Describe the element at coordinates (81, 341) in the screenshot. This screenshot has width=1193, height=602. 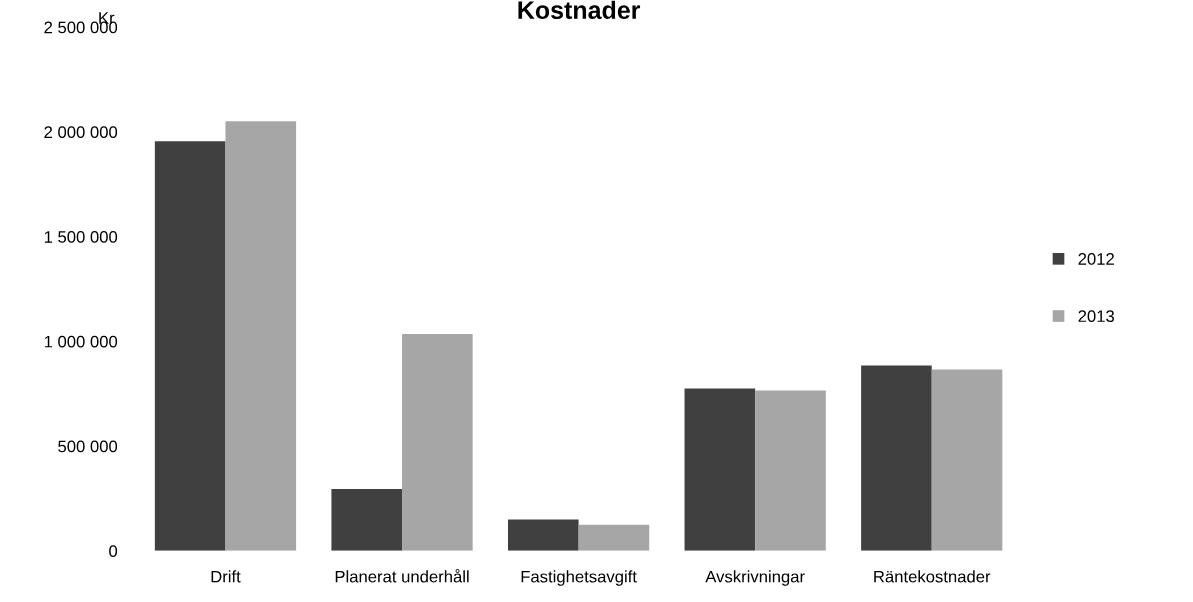
I see `y-tick-label: 1 000 000` at that location.